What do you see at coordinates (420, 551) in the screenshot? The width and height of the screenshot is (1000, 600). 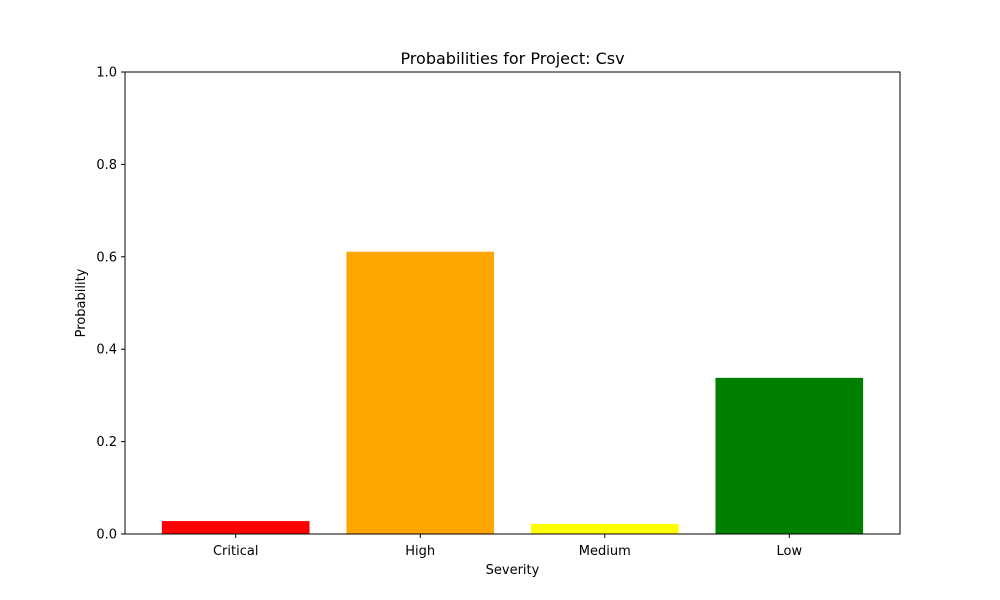 I see `x-tick-label: High` at bounding box center [420, 551].